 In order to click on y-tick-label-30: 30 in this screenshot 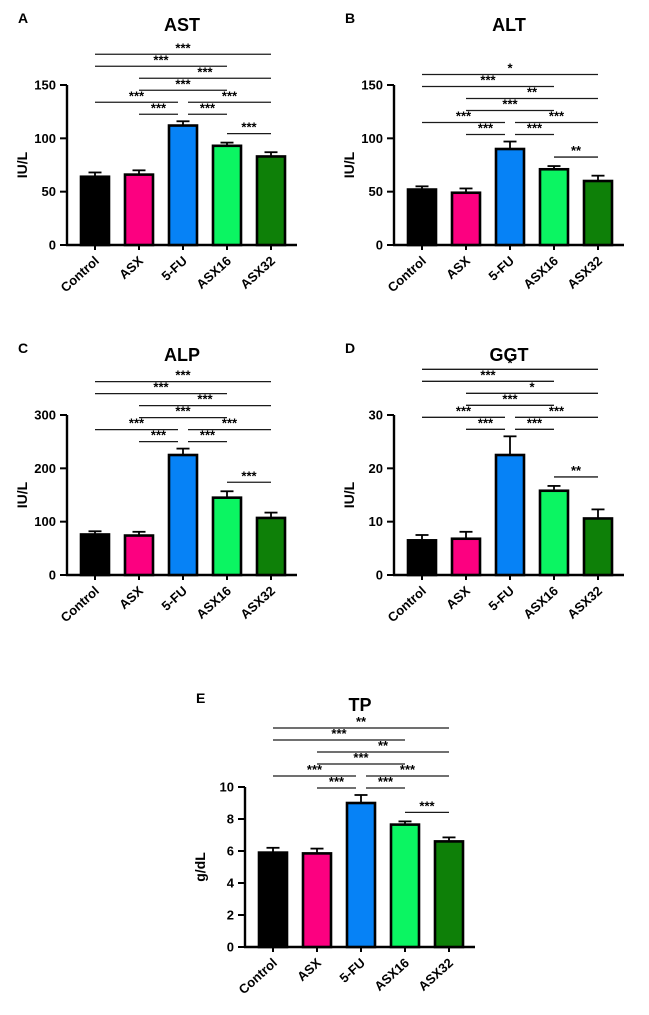, I will do `click(376, 415)`.